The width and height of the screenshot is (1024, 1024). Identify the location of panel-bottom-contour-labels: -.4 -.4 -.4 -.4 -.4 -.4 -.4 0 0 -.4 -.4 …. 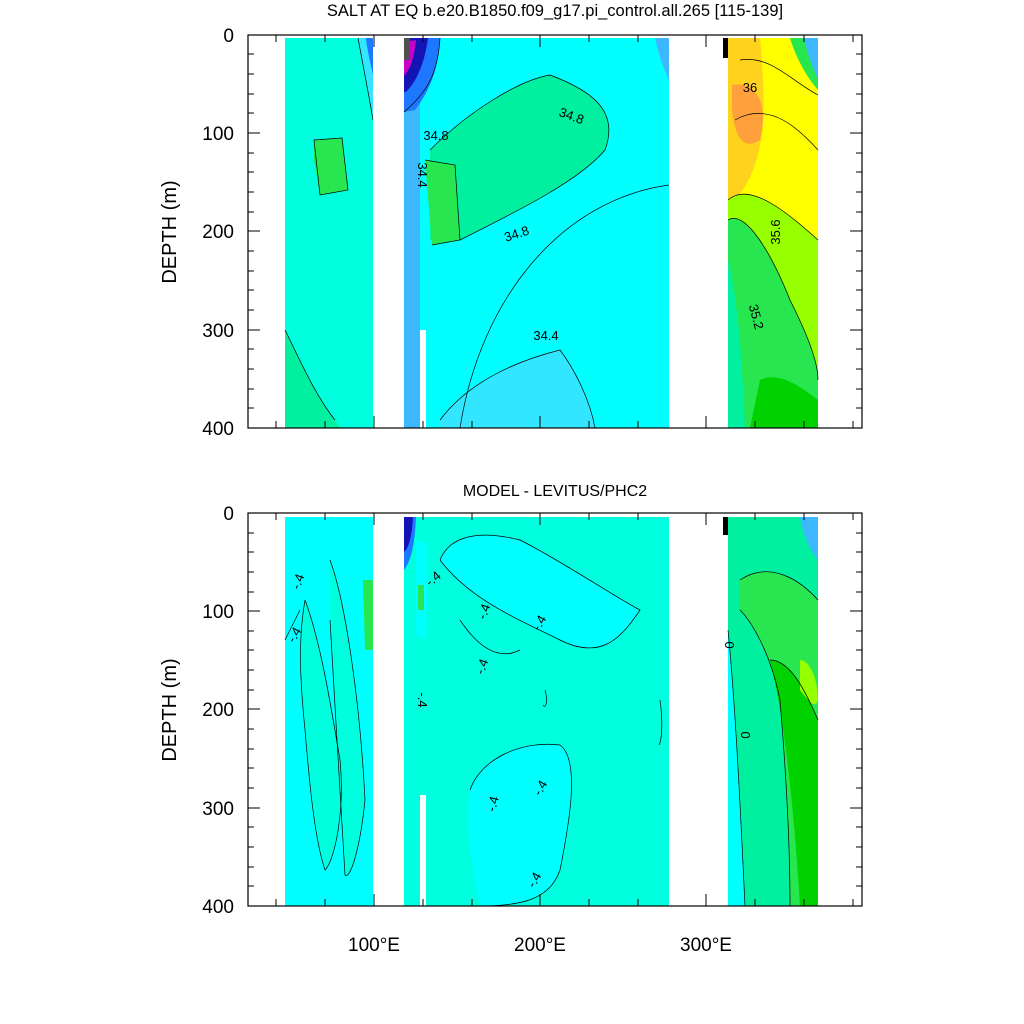
(518, 729).